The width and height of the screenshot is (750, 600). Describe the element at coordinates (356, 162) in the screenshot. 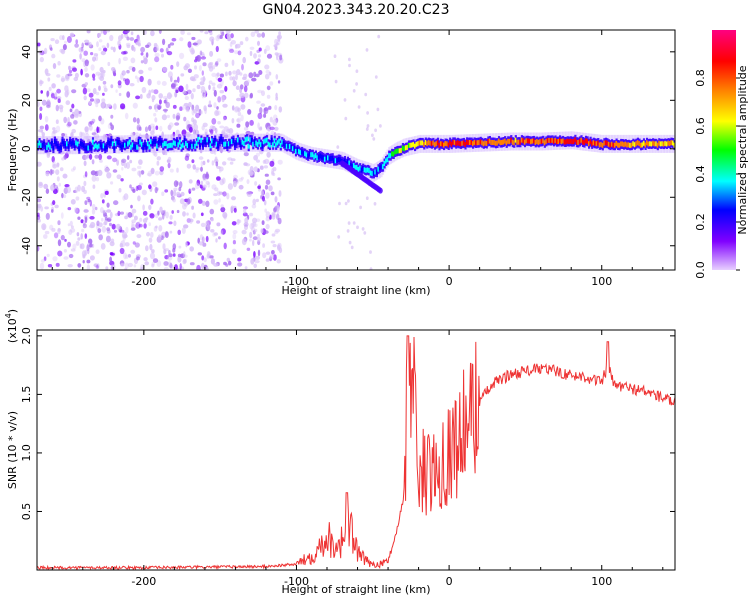

I see `spectrogram-ridge` at that location.